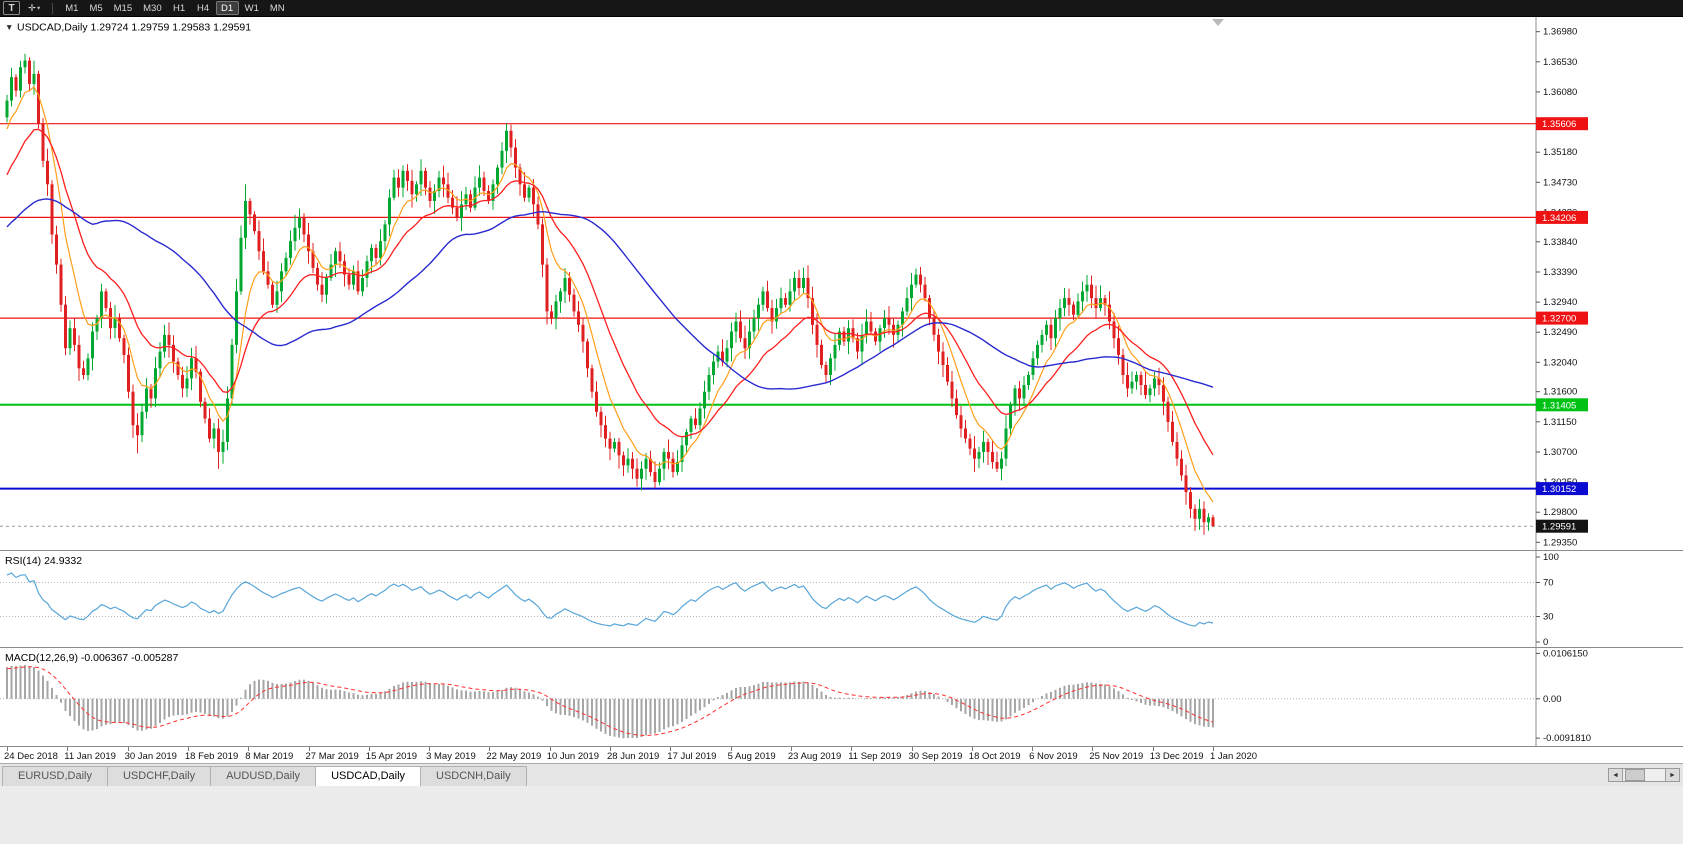 This screenshot has height=844, width=1683. Describe the element at coordinates (1560, 452) in the screenshot. I see `svg-text: 1.30700` at that location.